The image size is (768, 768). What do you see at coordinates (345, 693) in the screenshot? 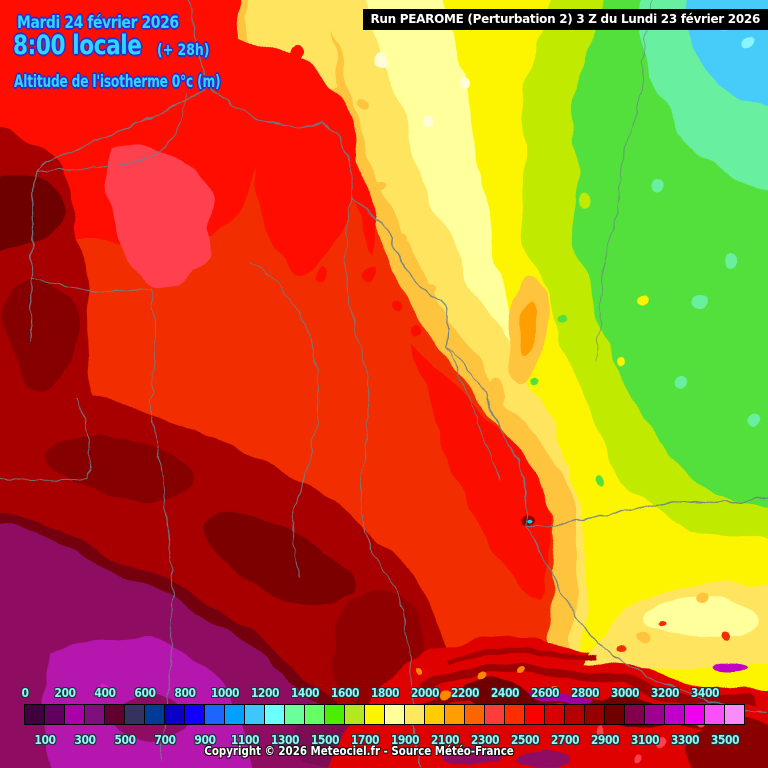
I see `legend-label: 1600` at bounding box center [345, 693].